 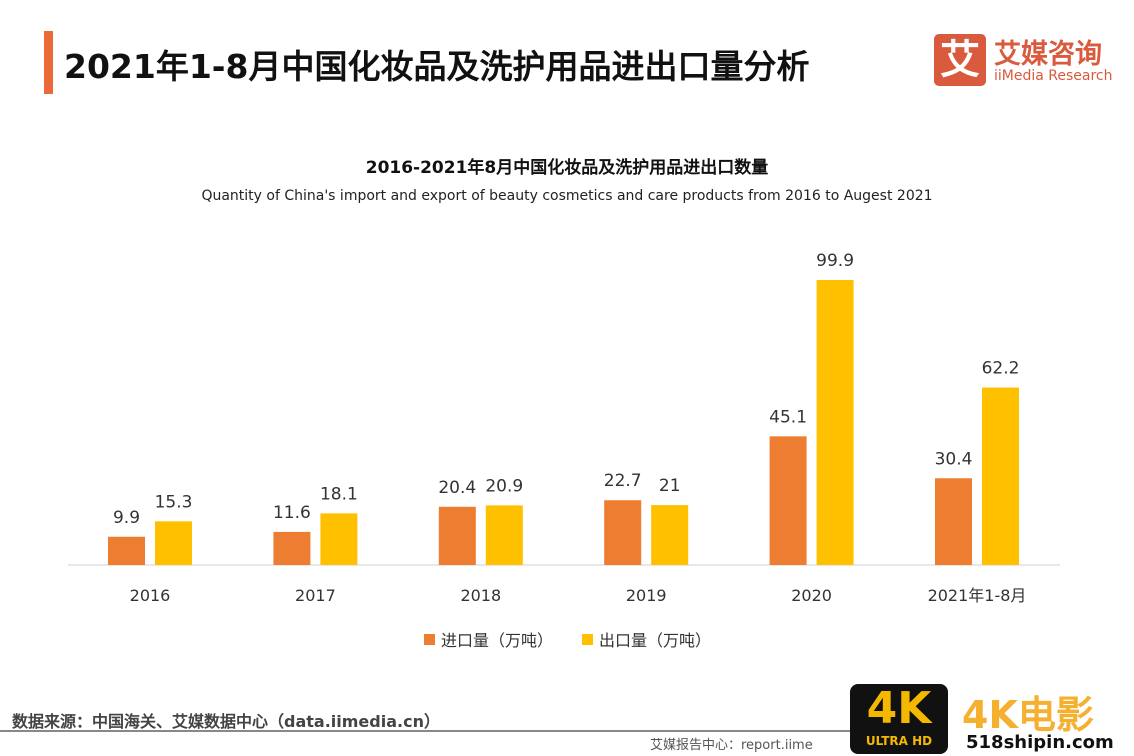 I want to click on logo: 艾 艾媒咨询 iiMedia Research, so click(x=1024, y=60).